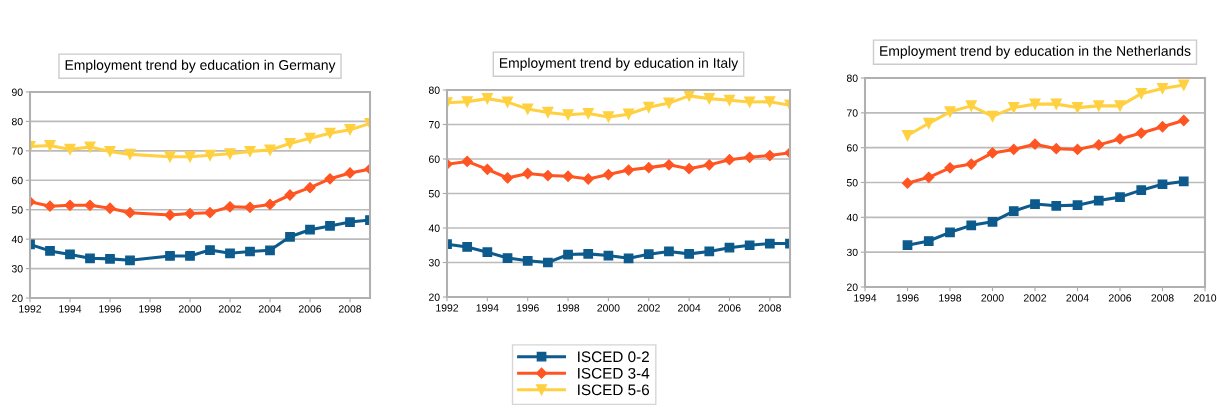 The width and height of the screenshot is (1217, 412). What do you see at coordinates (17, 298) in the screenshot?
I see `y-tick-label: 20` at bounding box center [17, 298].